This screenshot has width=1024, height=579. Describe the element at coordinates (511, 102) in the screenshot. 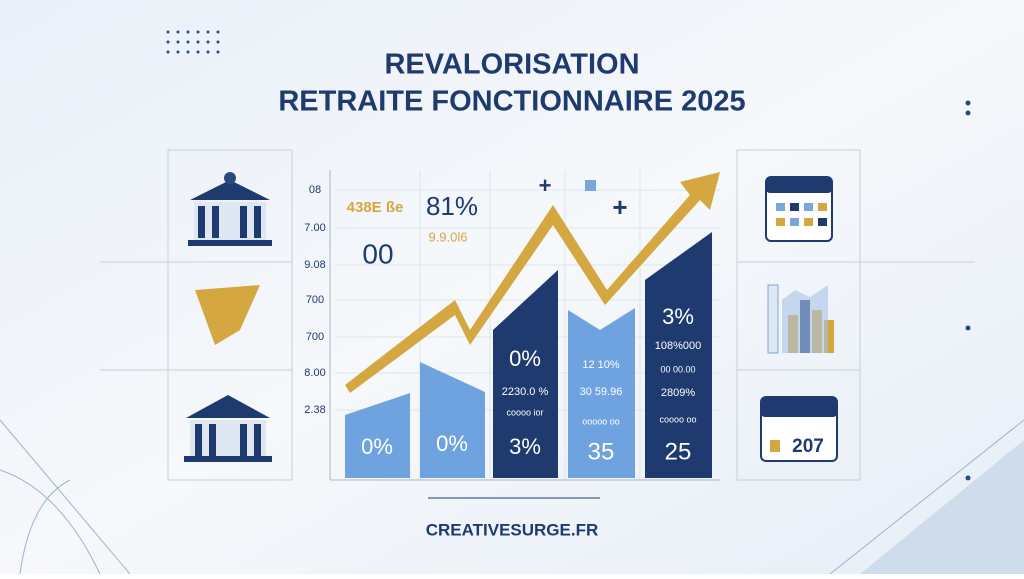

I see `title: RETRAITE FONCTIONNAIRE 2025` at that location.